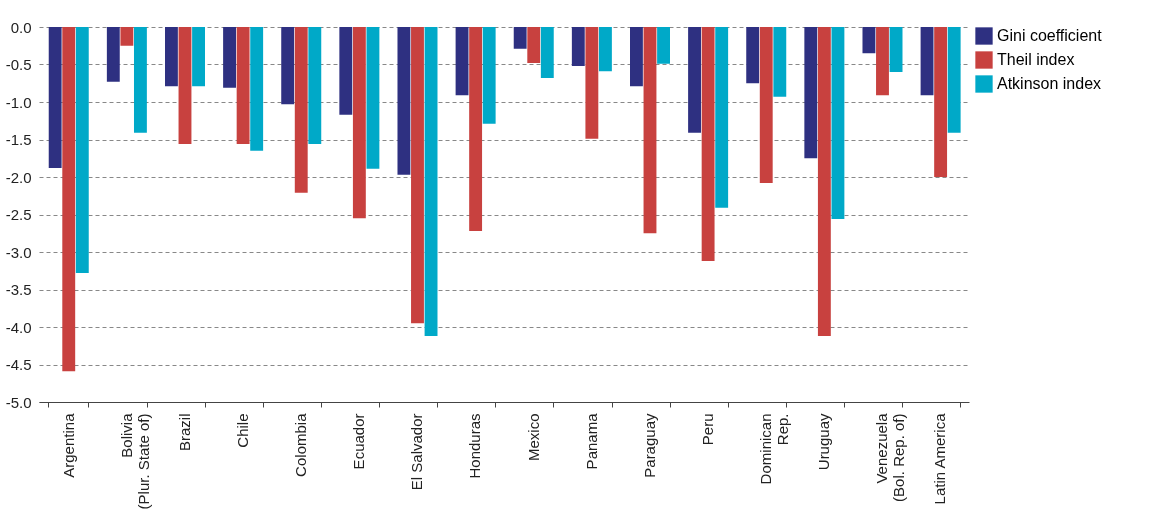 This screenshot has width=1171, height=526. I want to click on x-tick-label: Uruguay, so click(824, 442).